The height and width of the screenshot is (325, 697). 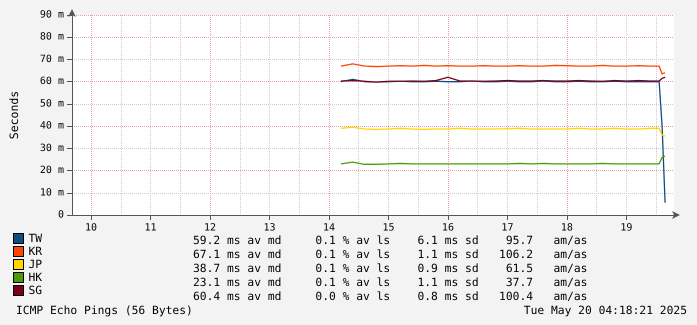 What do you see at coordinates (150, 228) in the screenshot?
I see `x-tick-label: 11` at bounding box center [150, 228].